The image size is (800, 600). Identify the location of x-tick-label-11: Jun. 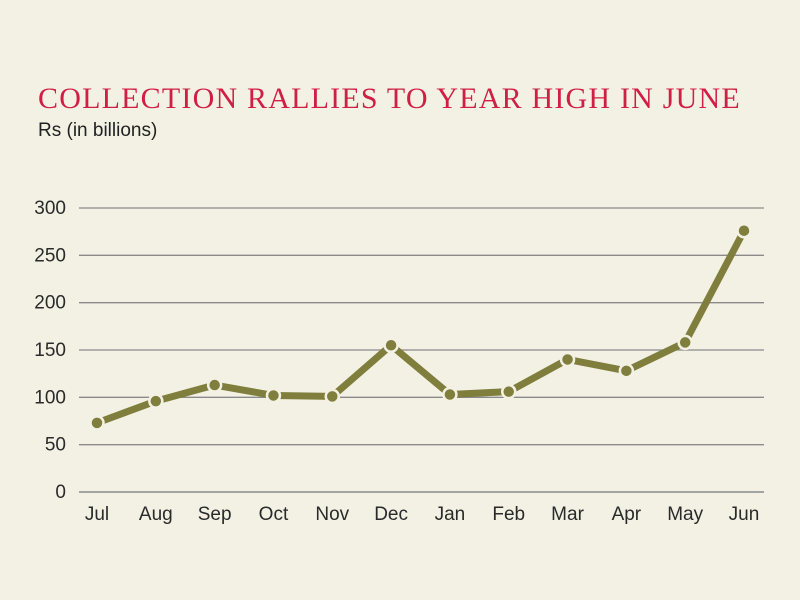
(744, 514).